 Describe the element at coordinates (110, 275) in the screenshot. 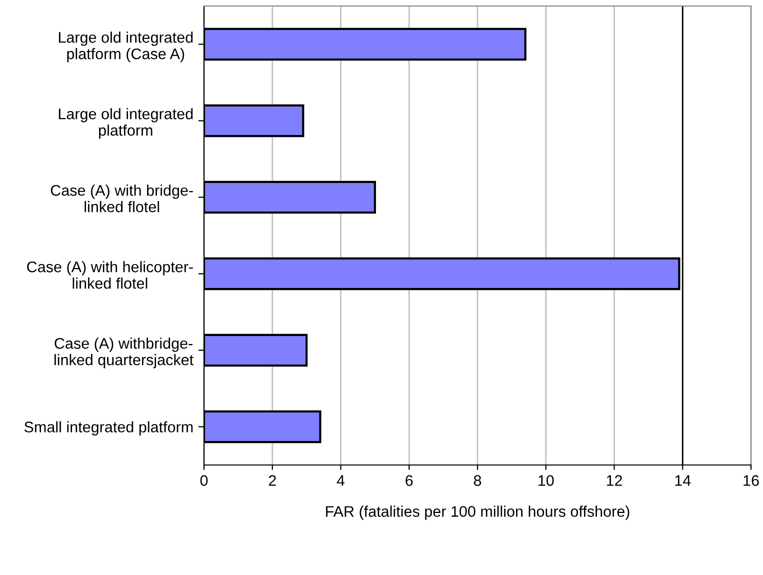

I see `y-tick-label: Case (A) with helicopter- linked flotel` at that location.